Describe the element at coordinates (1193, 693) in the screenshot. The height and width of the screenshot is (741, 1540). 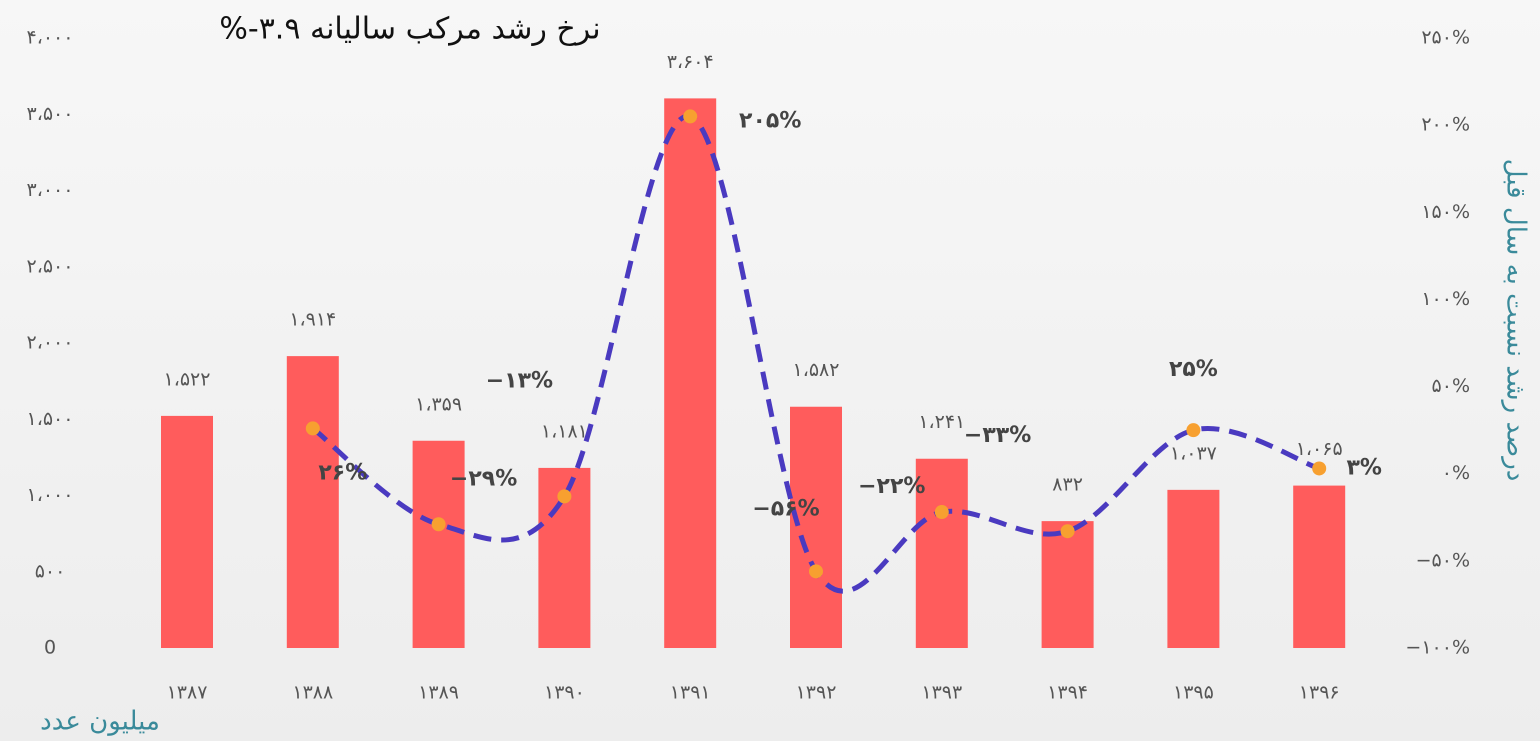
I see `x-tick-label: ۱۳۹۵` at that location.